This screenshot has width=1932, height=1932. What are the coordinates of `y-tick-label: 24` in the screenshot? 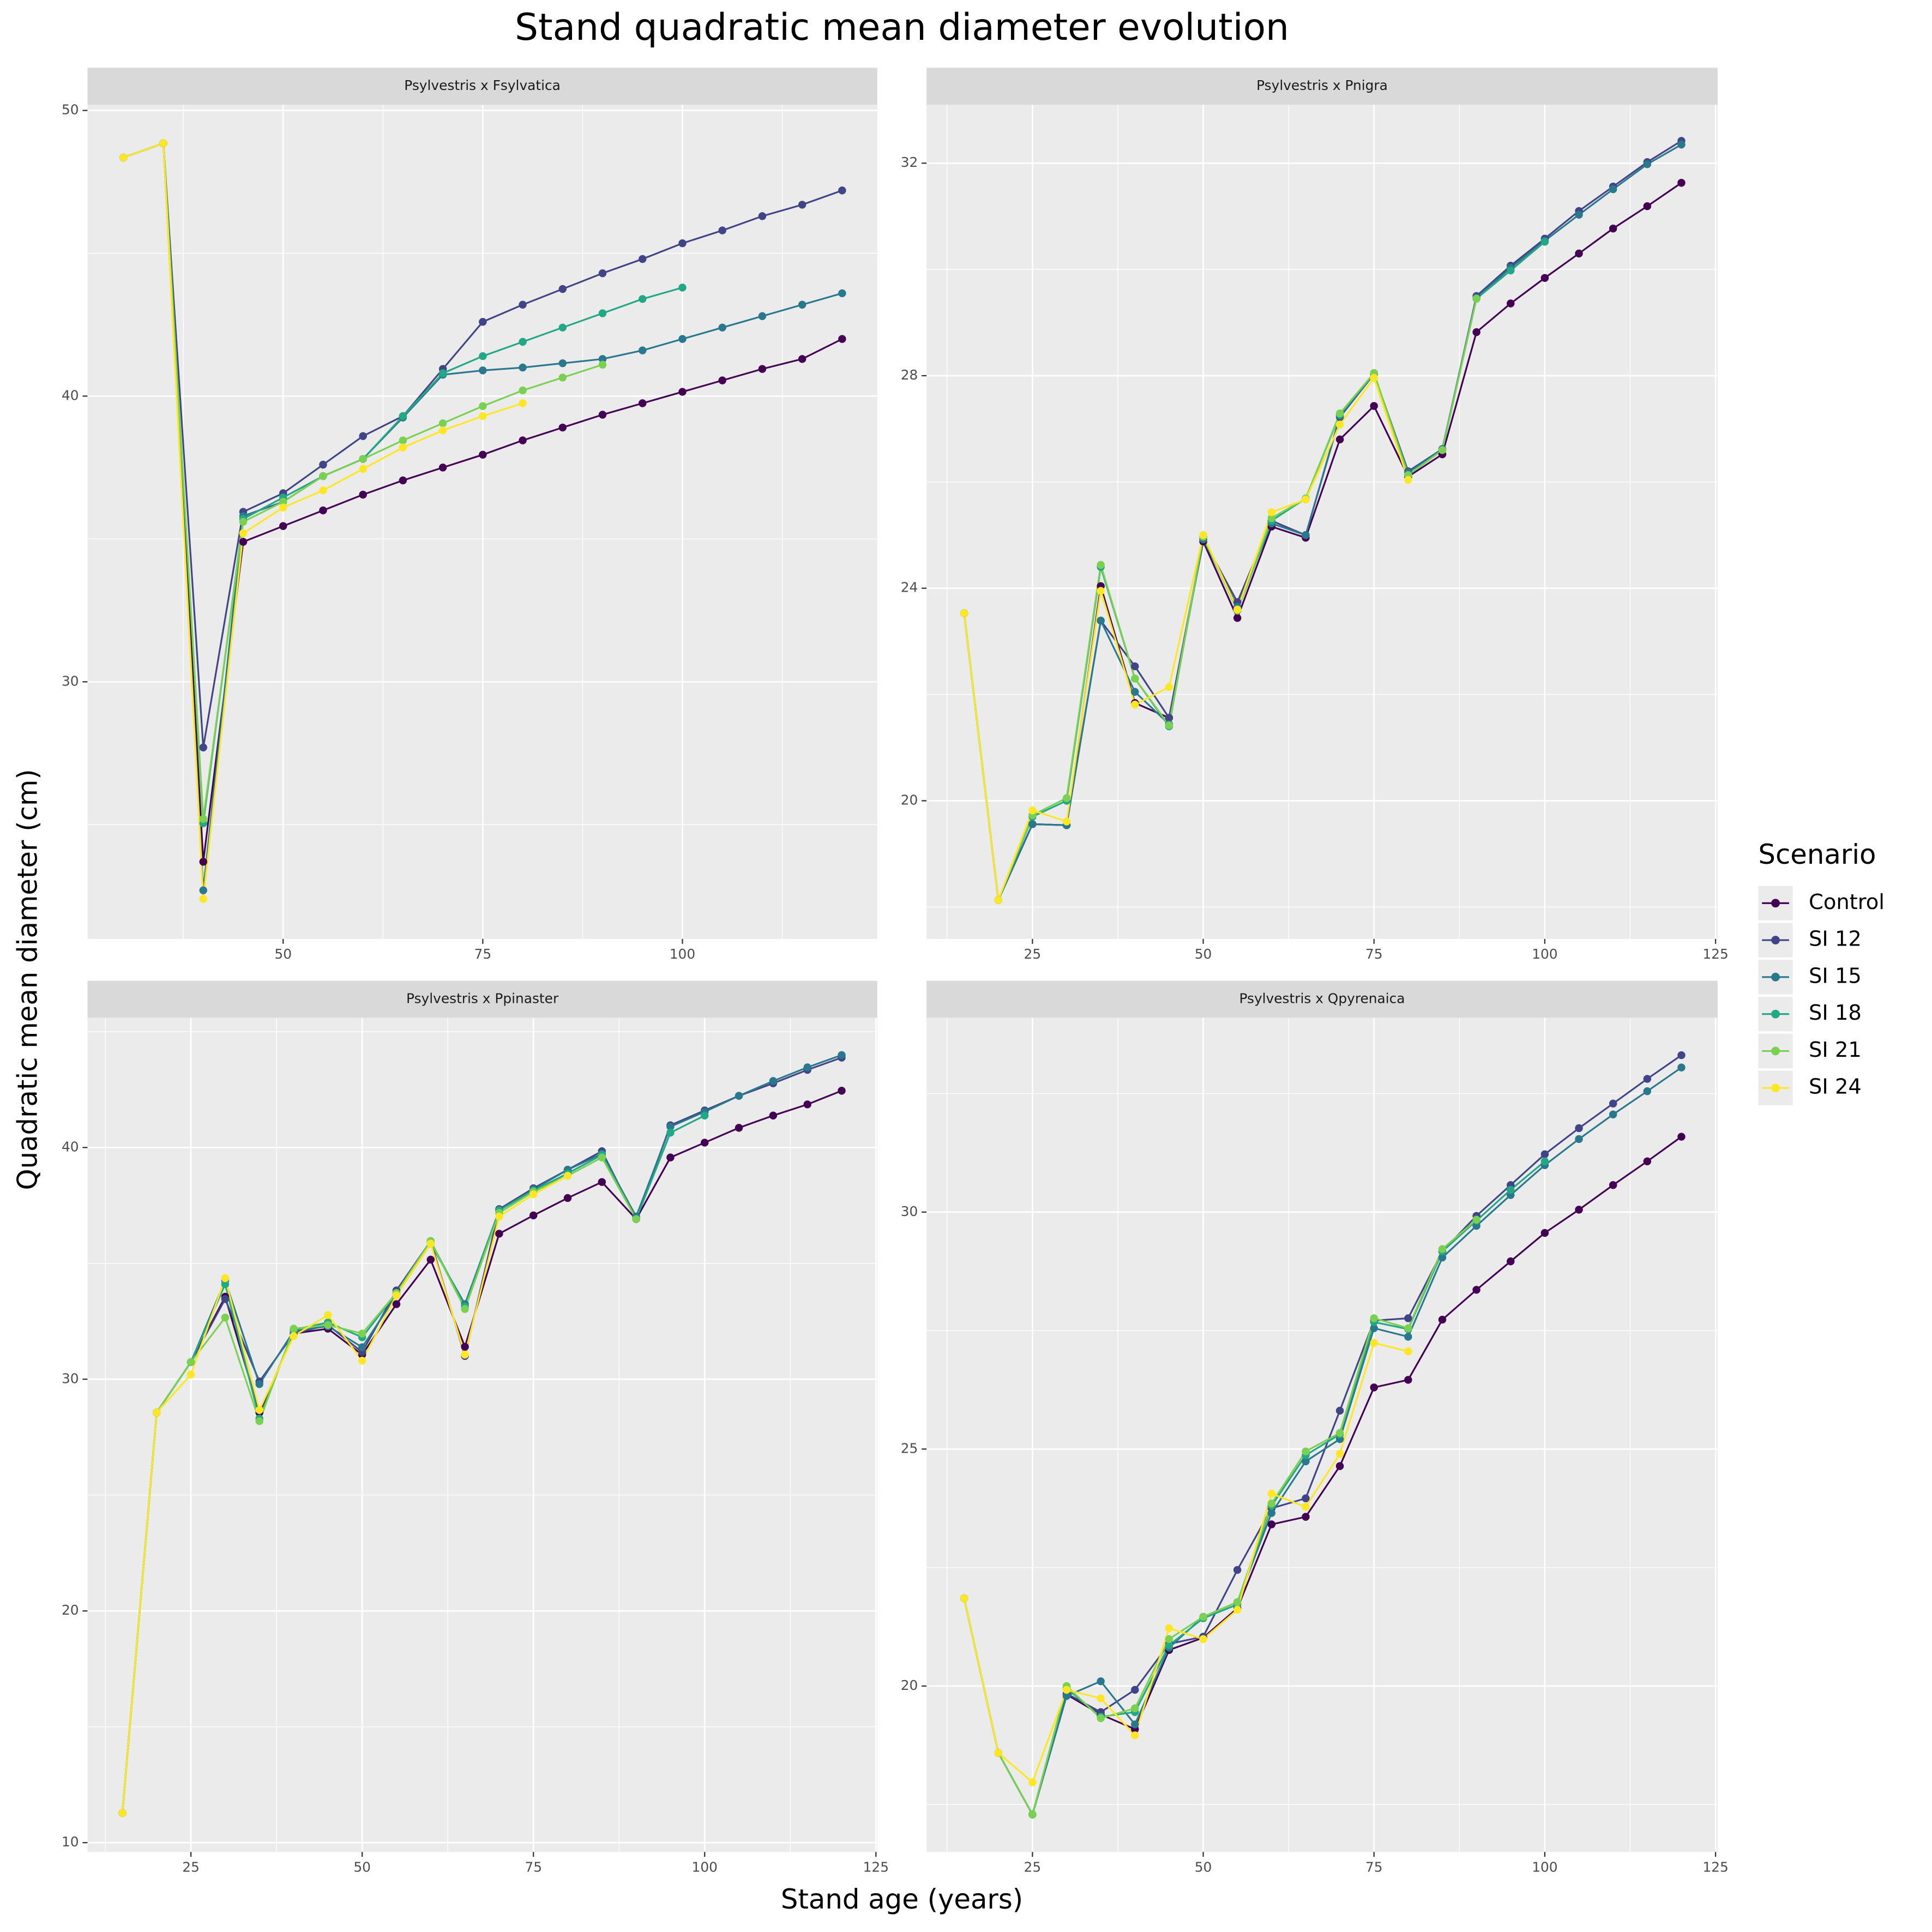 It's located at (909, 587).